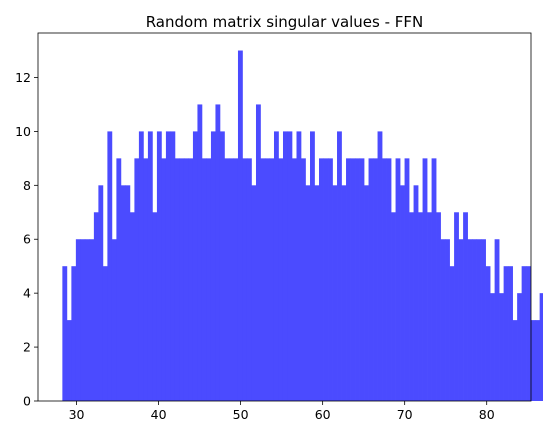 This screenshot has height=435, width=543. What do you see at coordinates (159, 414) in the screenshot?
I see `x-tick-label: 40` at bounding box center [159, 414].